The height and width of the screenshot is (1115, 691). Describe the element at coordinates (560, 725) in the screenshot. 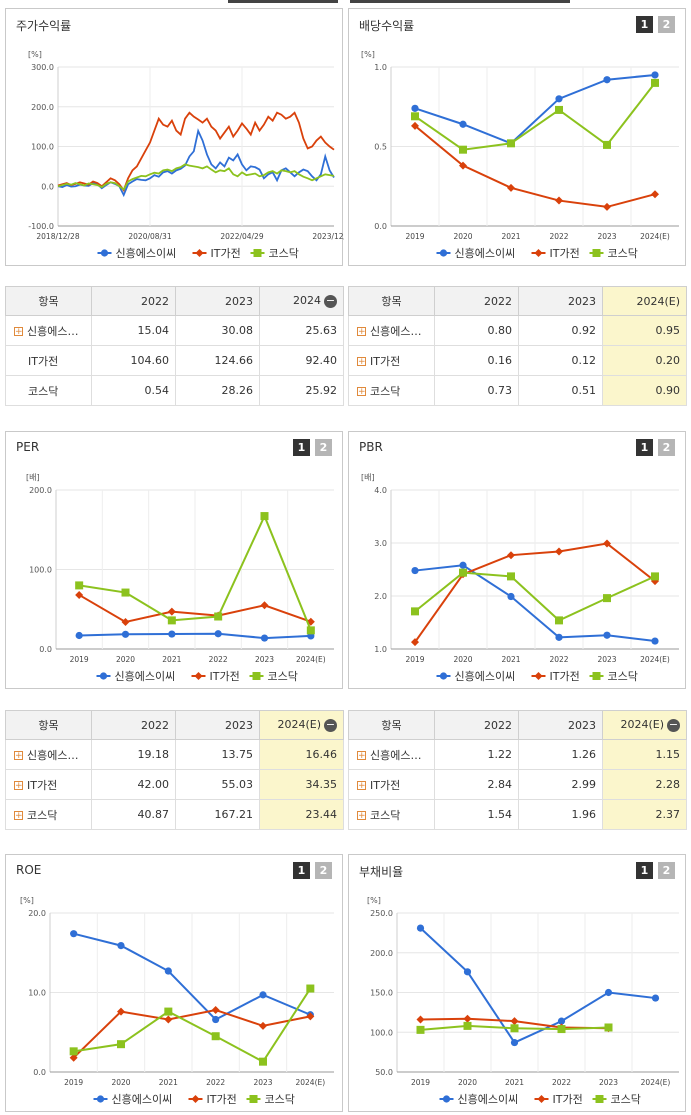

I see `column-header: 2023` at that location.